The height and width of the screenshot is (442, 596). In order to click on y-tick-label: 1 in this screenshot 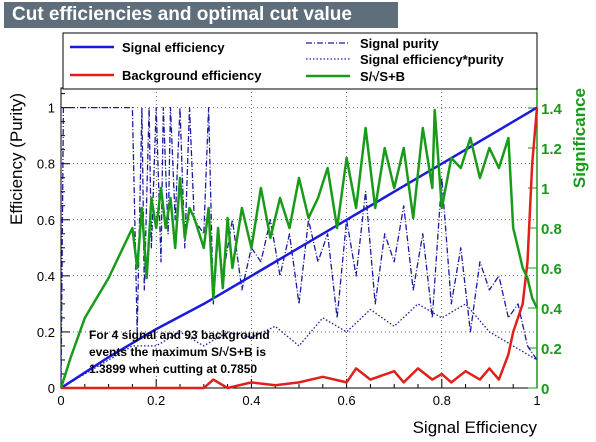, I will do `click(51, 108)`.